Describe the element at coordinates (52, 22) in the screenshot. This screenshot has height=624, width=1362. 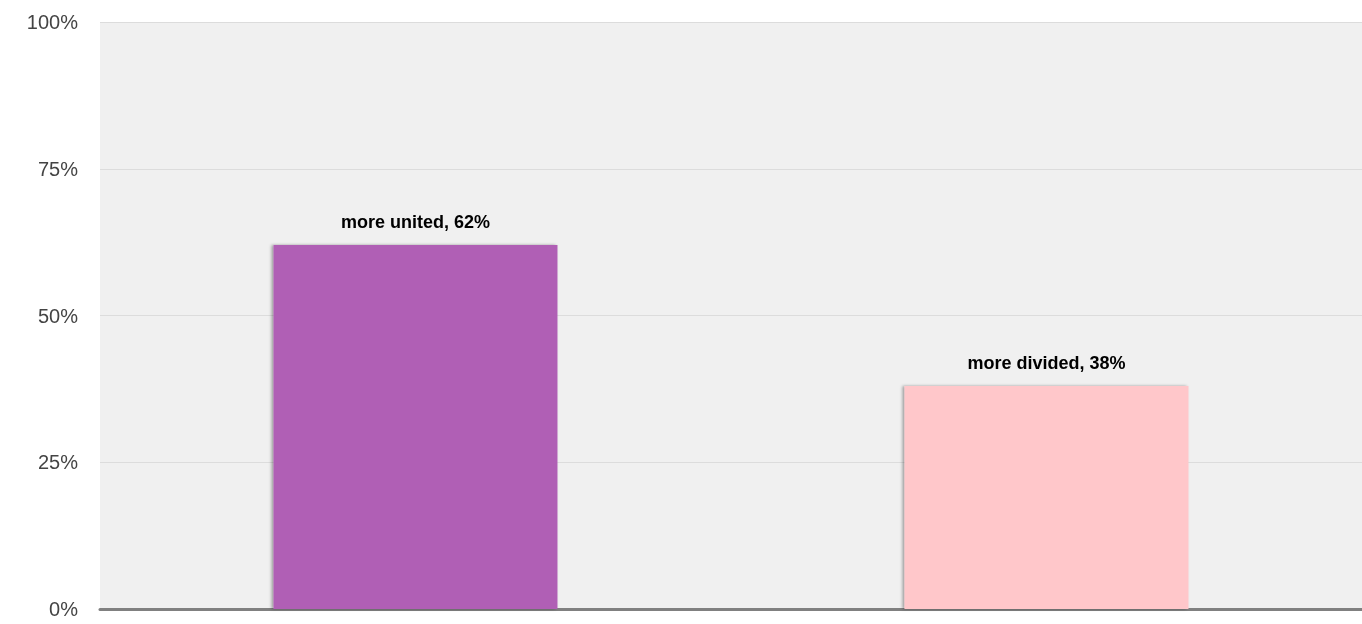
I see `y-tick-label: 100%` at that location.